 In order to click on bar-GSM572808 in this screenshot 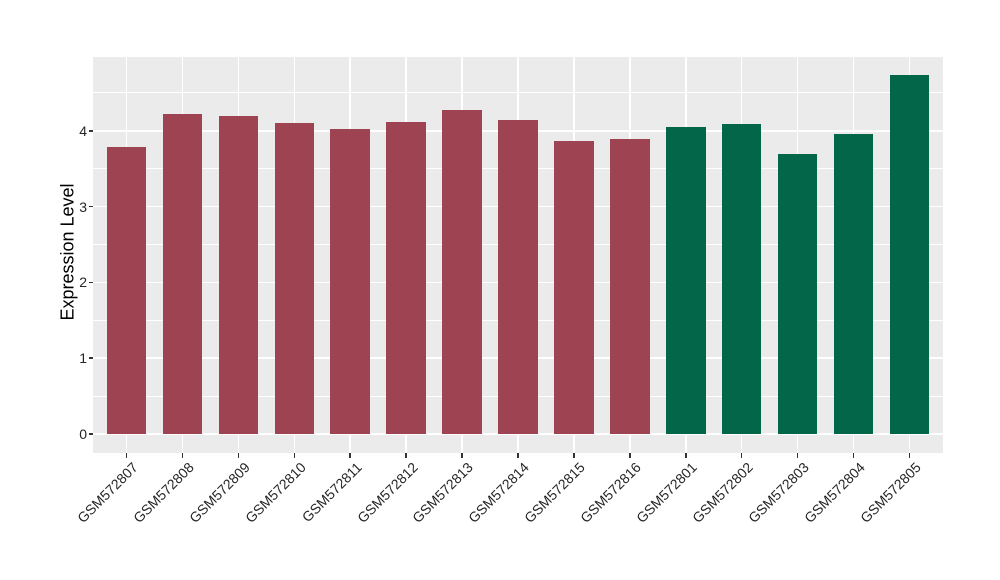, I will do `click(182, 274)`.